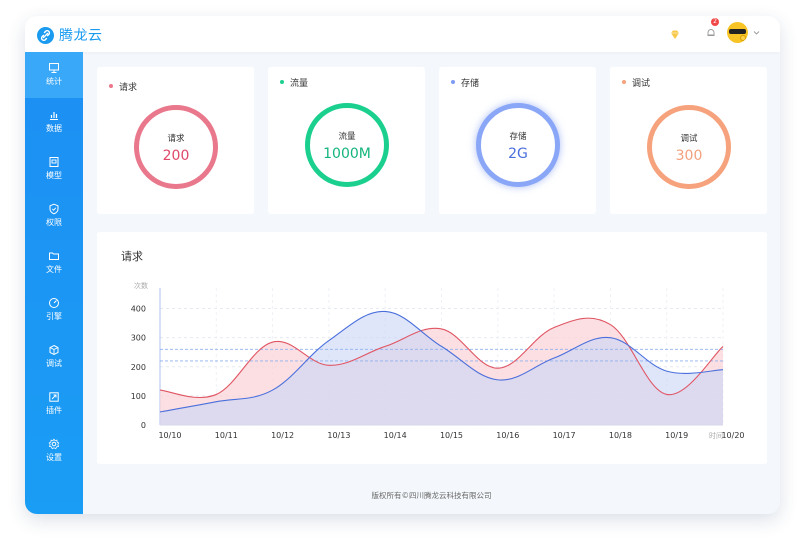  What do you see at coordinates (347, 137) in the screenshot?
I see `ring-label: 流量` at bounding box center [347, 137].